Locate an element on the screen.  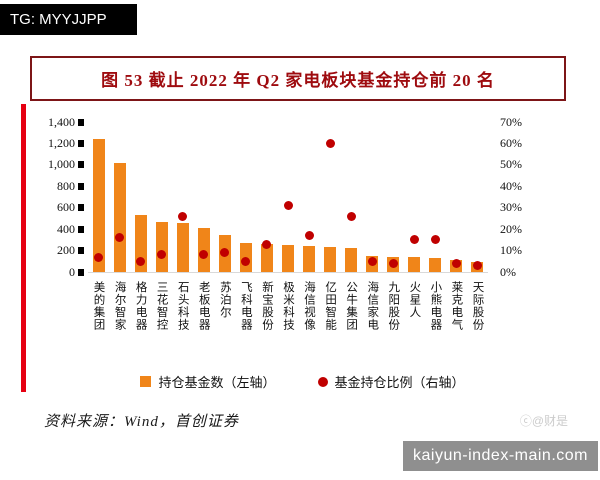
red-accent-stripe is located at coordinates (23, 248).